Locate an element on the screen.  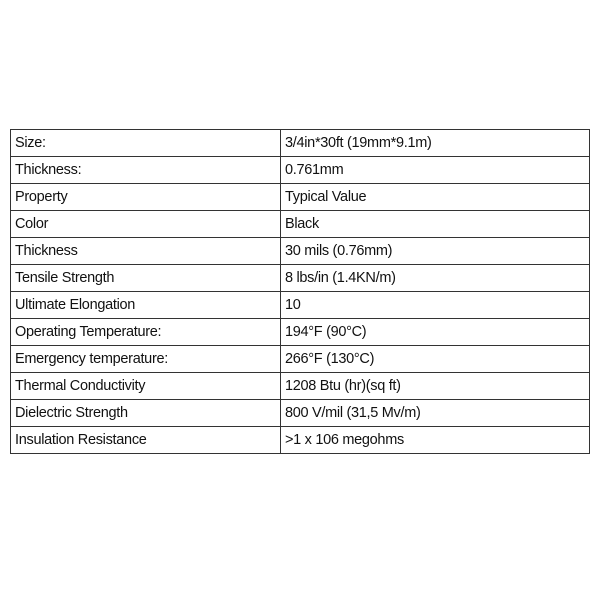
property-cell: Insulation Resistance is located at coordinates (145, 440).